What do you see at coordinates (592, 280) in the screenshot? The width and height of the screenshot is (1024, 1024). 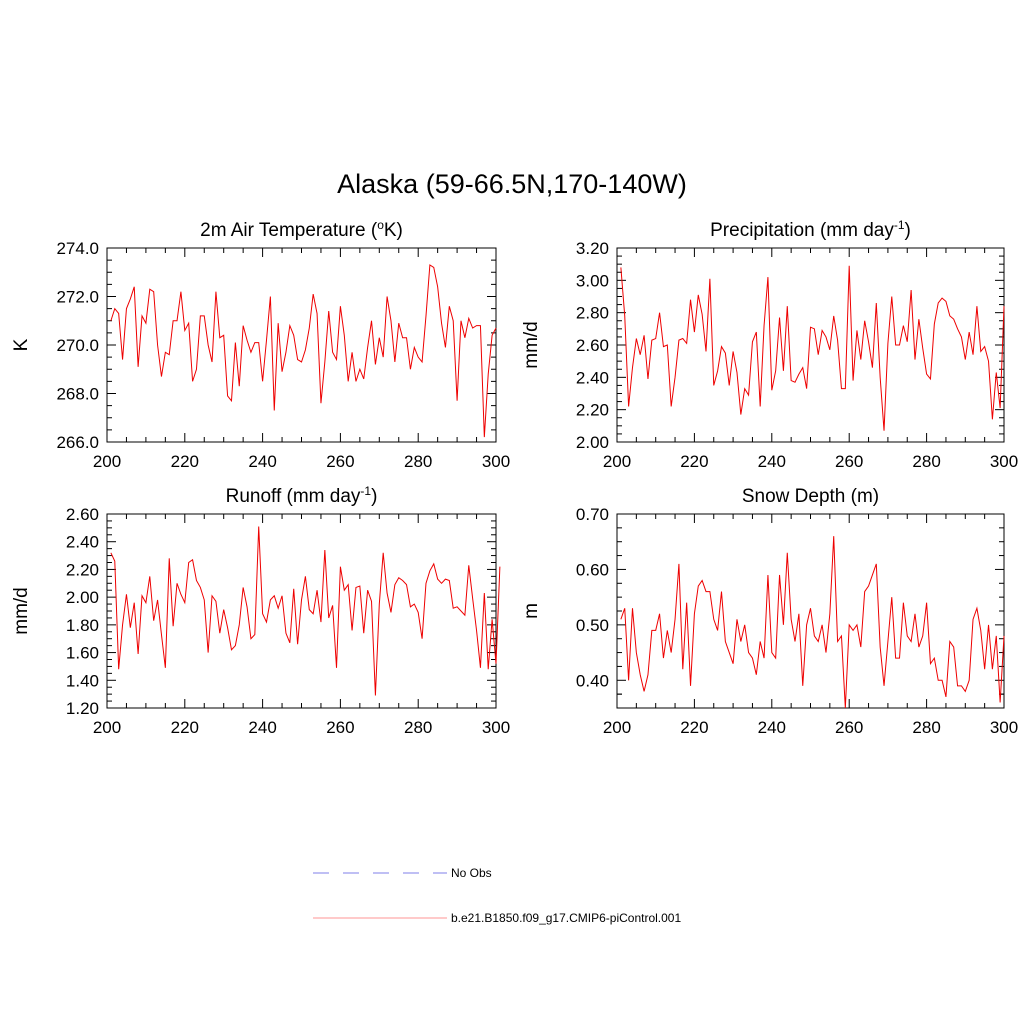 I see `y-tick-label: 3.00` at bounding box center [592, 280].